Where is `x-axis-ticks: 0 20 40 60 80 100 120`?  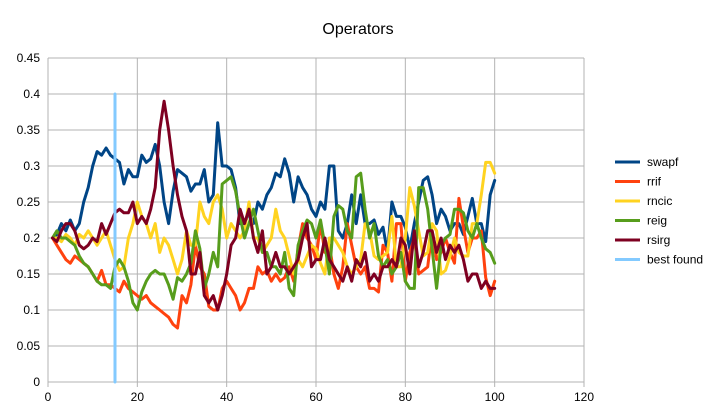 x-axis-ticks: 0 20 40 60 80 100 120 is located at coordinates (320, 397).